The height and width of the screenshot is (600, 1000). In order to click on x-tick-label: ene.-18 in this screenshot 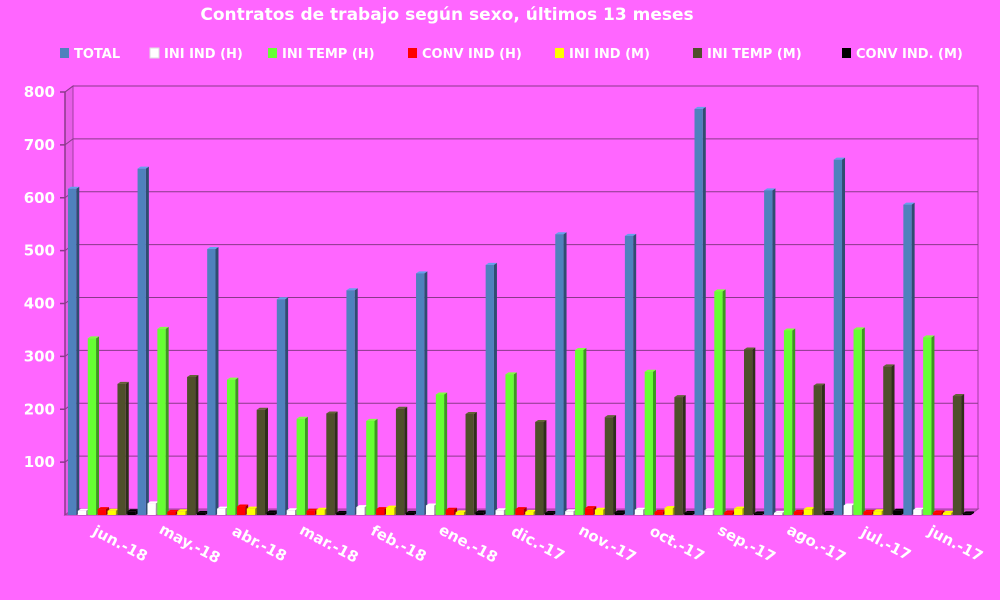, I will do `click(468, 544)`.